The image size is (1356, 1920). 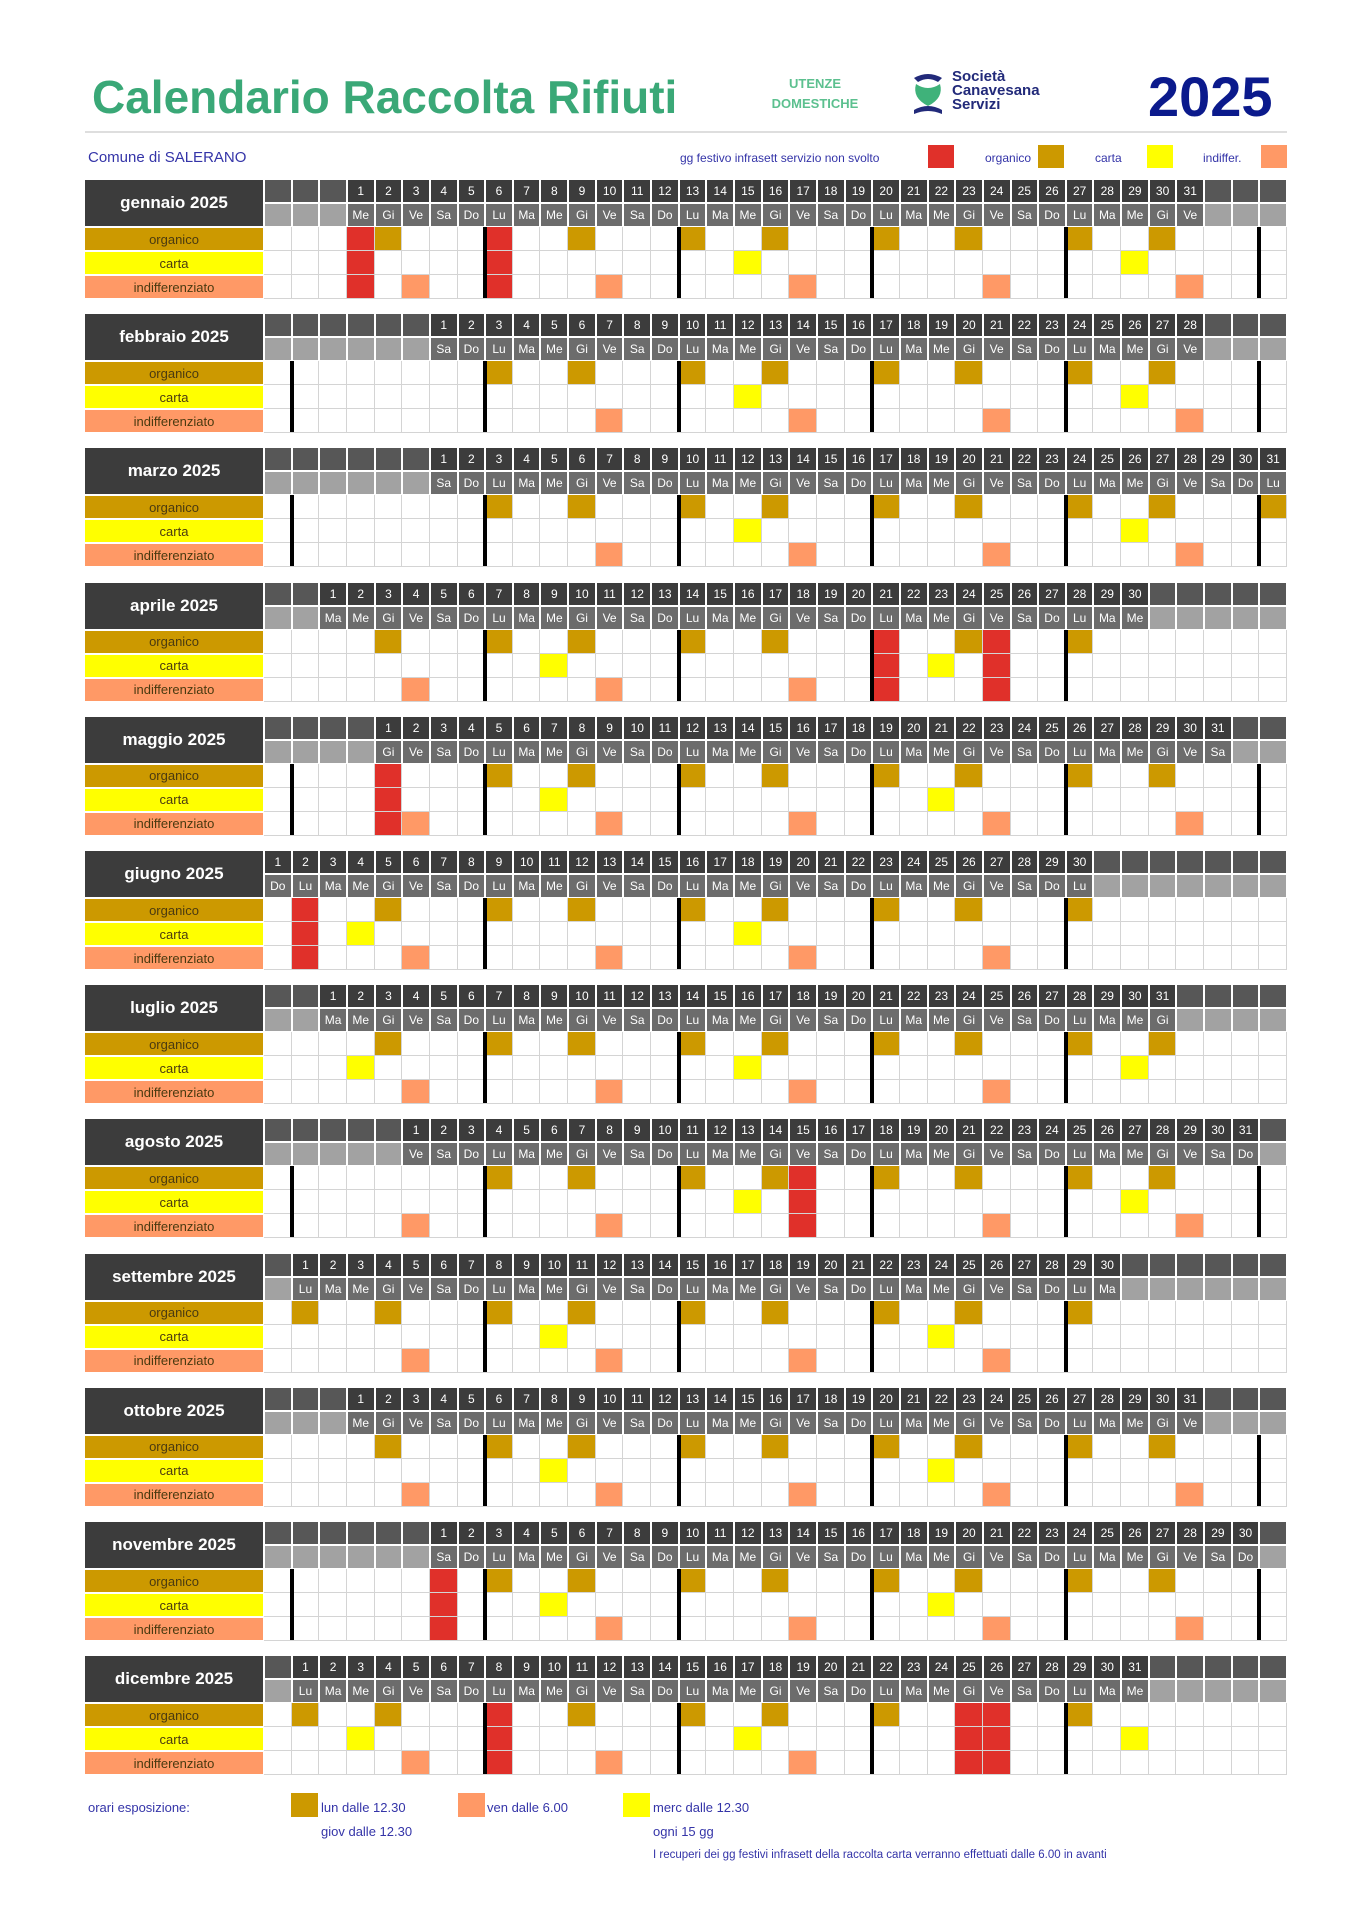 I want to click on day-number: 25, so click(x=1024, y=1398).